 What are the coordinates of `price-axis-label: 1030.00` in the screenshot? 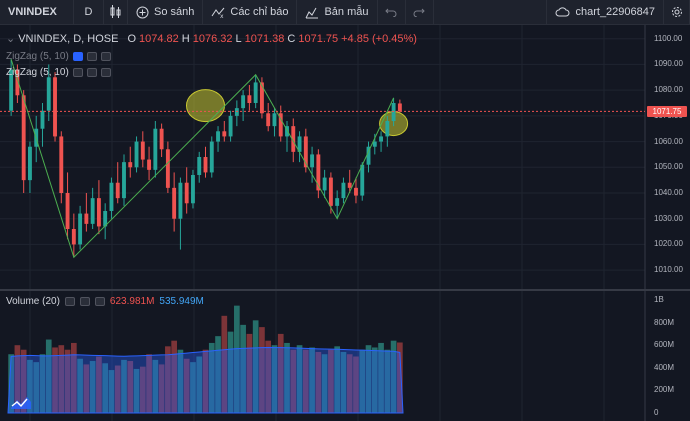 It's located at (668, 218).